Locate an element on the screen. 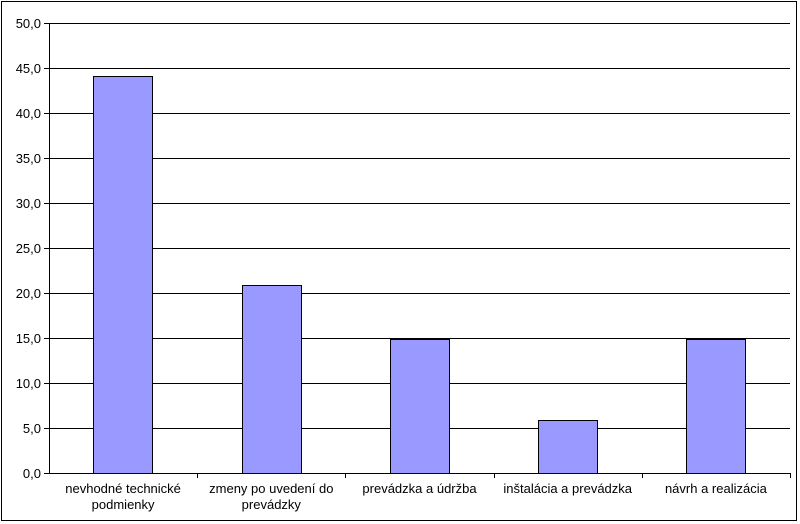  y-tick-label: 0,0 is located at coordinates (32, 473).